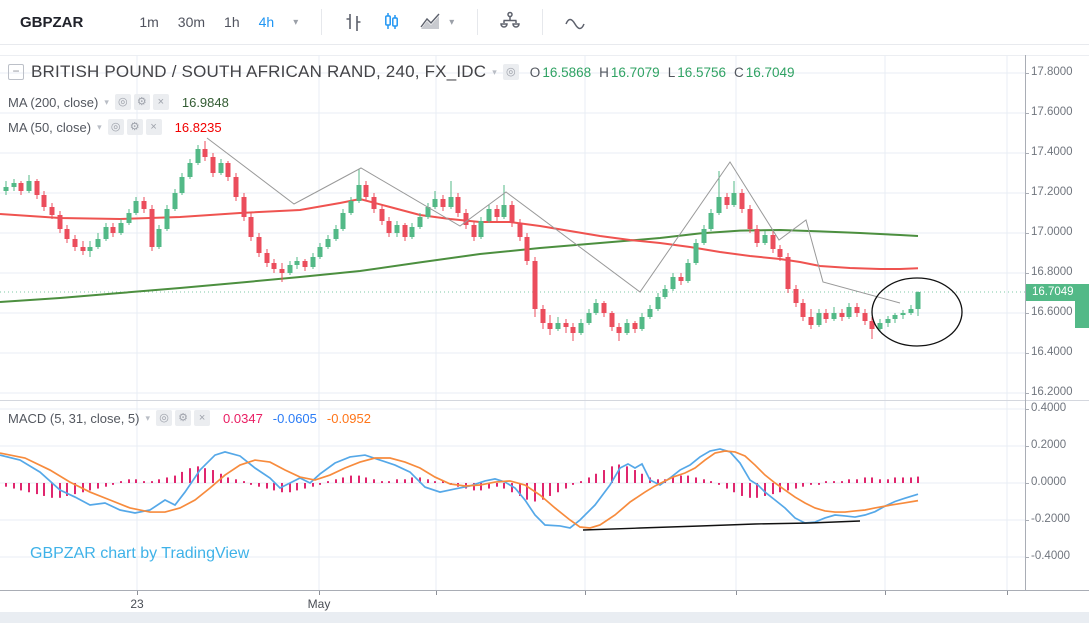 Image resolution: width=1089 pixels, height=623 pixels. Describe the element at coordinates (191, 22) in the screenshot. I see `timeframe-30m: 30m` at that location.